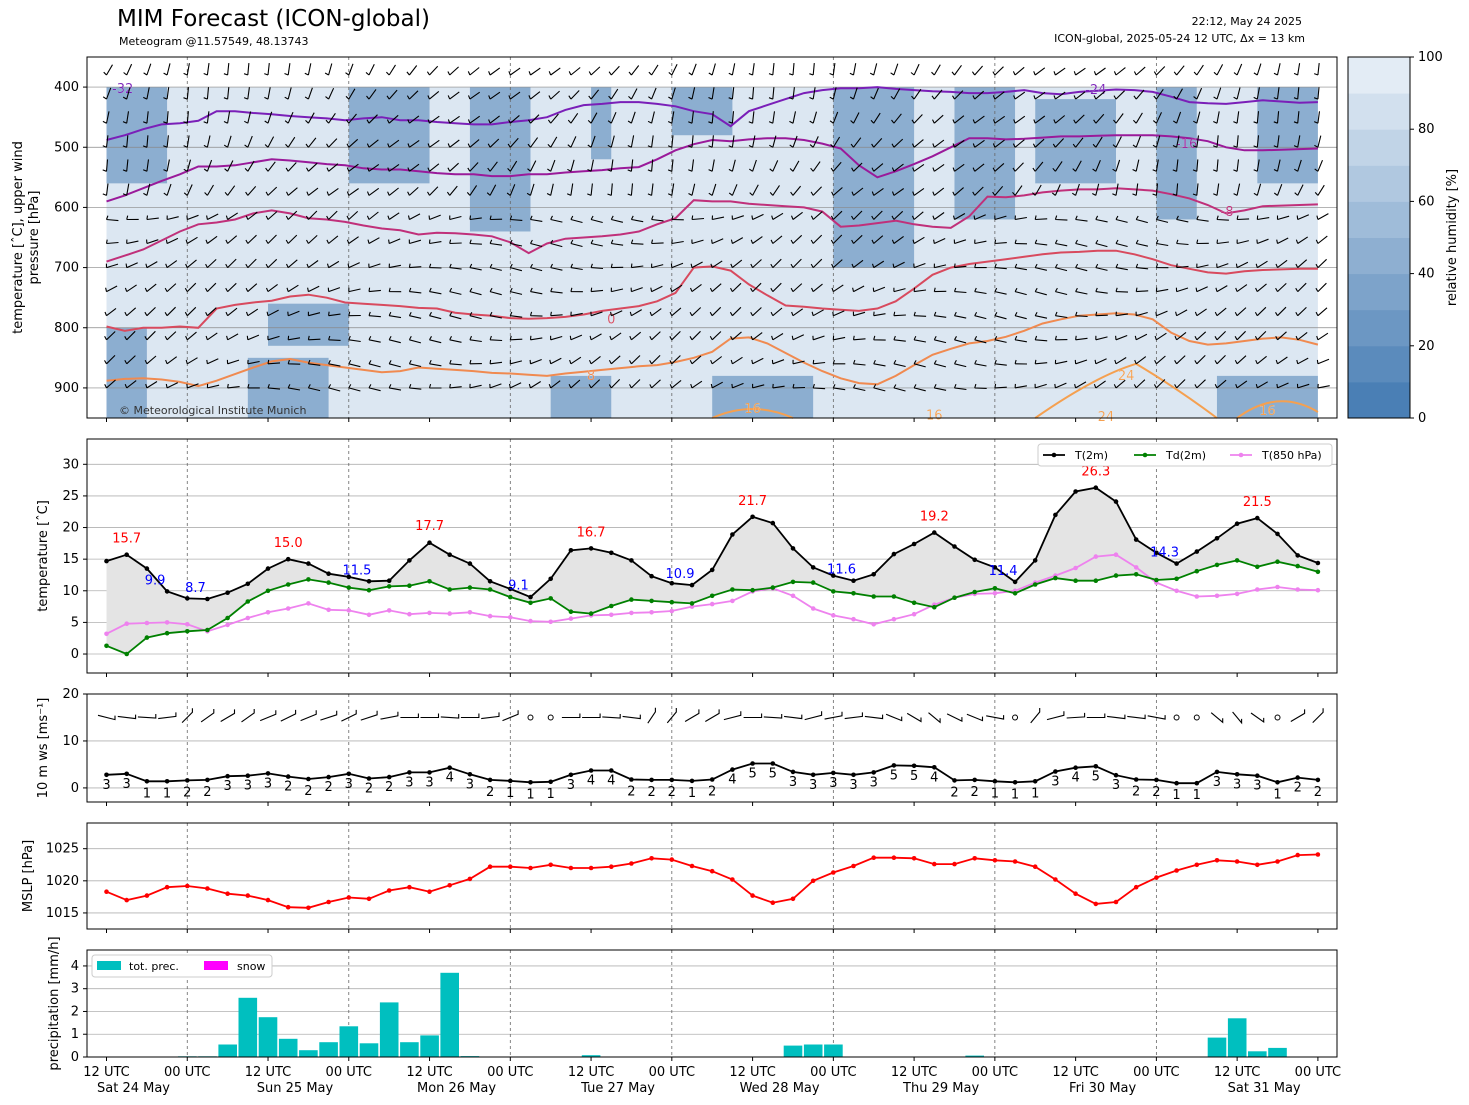 This screenshot has height=1105, width=1469. What do you see at coordinates (133, 1088) in the screenshot?
I see `x-day-label: Sat 24 May` at bounding box center [133, 1088].